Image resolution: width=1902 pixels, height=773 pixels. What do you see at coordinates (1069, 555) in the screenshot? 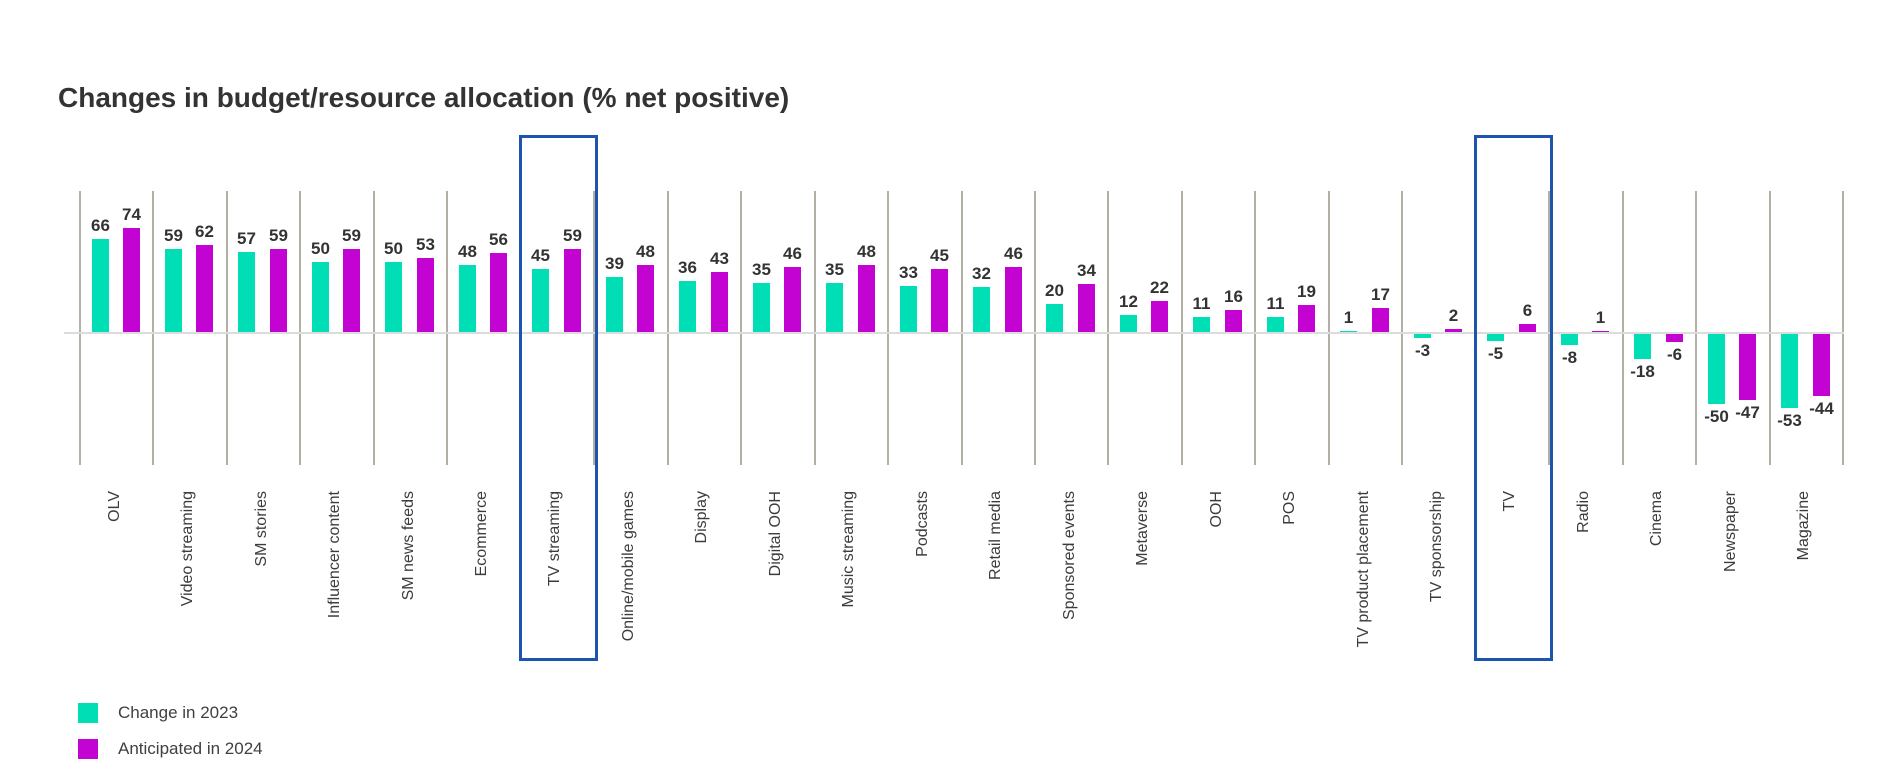
I see `category-label: Sponsored events` at bounding box center [1069, 555].